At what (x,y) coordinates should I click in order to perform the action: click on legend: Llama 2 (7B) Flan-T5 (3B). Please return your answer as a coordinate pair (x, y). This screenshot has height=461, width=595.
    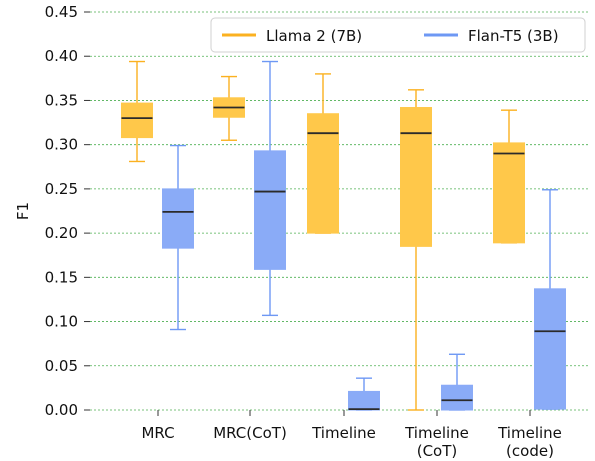
    Looking at the image, I should click on (398, 35).